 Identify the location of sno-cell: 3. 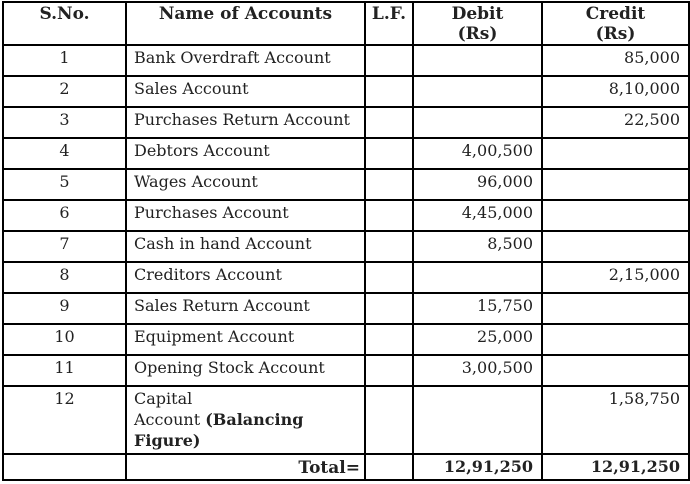
(64, 123).